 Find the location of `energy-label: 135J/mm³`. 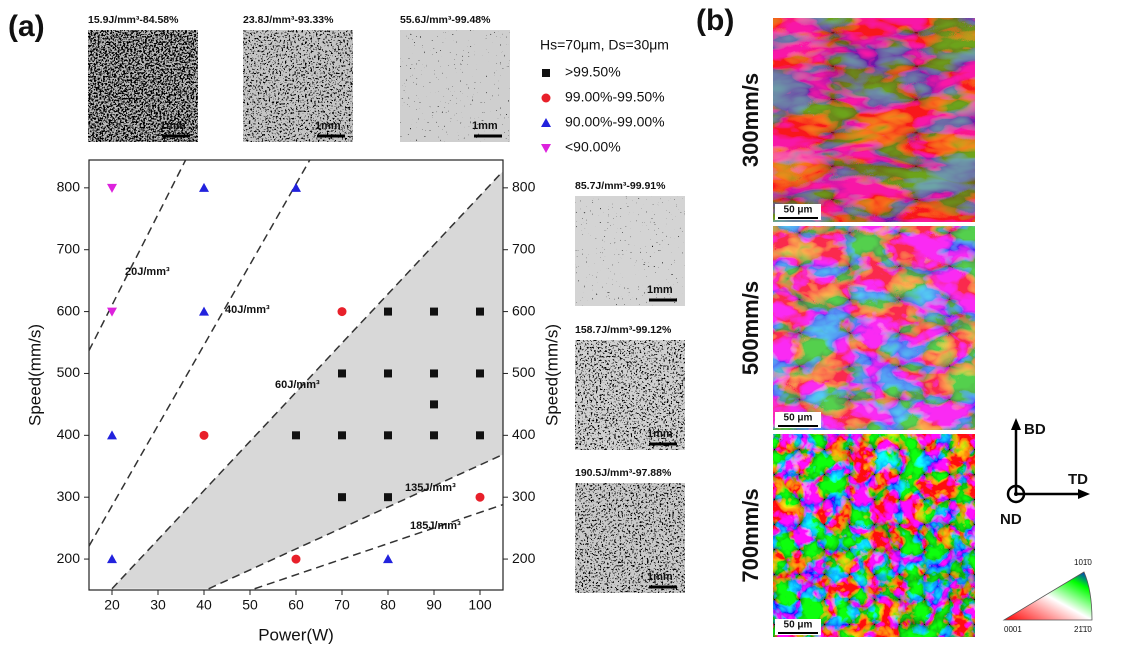

energy-label: 135J/mm³ is located at coordinates (430, 488).